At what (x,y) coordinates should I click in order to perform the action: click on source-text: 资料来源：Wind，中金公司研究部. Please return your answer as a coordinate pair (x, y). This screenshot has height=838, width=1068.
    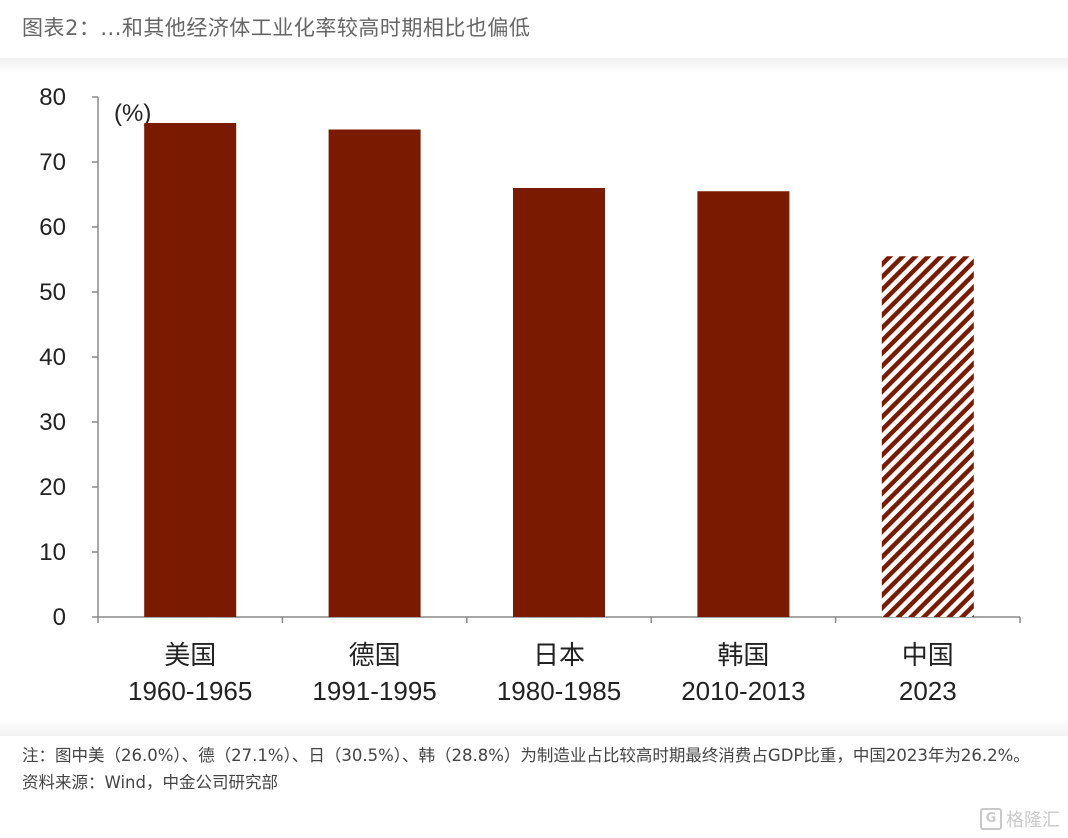
    Looking at the image, I should click on (150, 782).